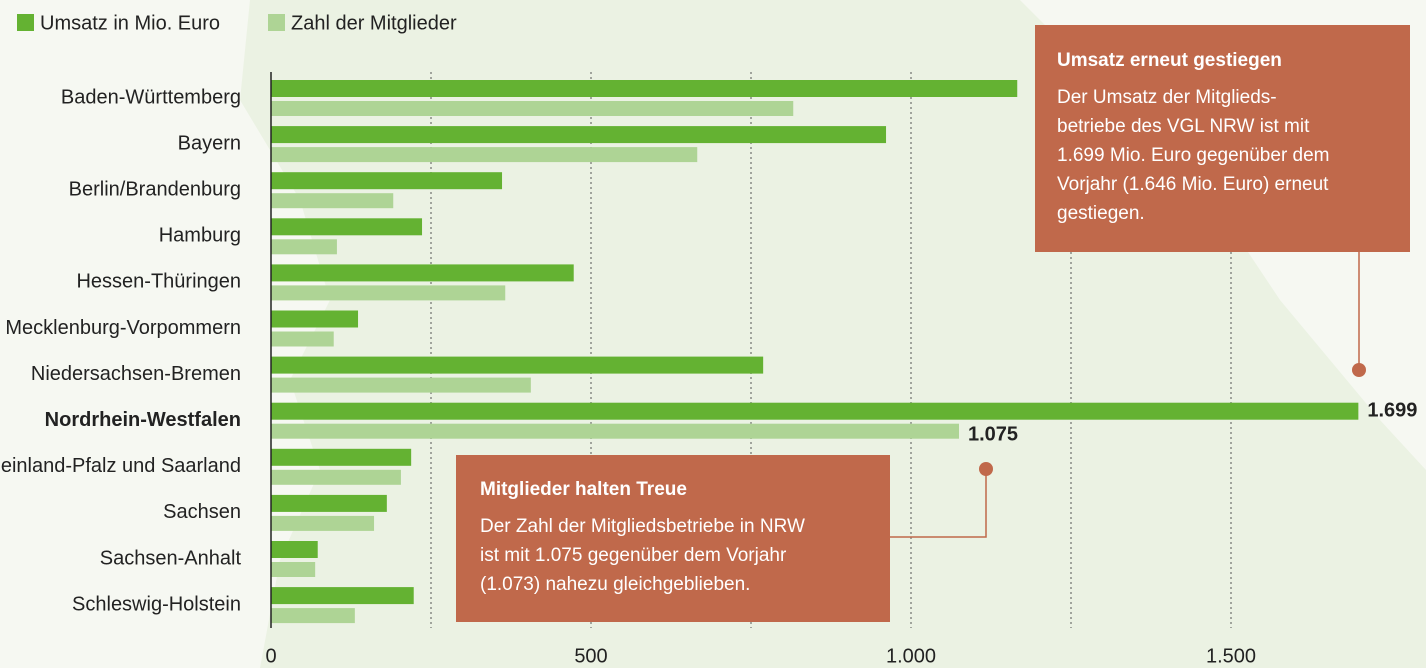 Image resolution: width=1426 pixels, height=668 pixels. What do you see at coordinates (1193, 155) in the screenshot?
I see `annotation-text: 1.699 Mio. Euro gegenüber dem` at bounding box center [1193, 155].